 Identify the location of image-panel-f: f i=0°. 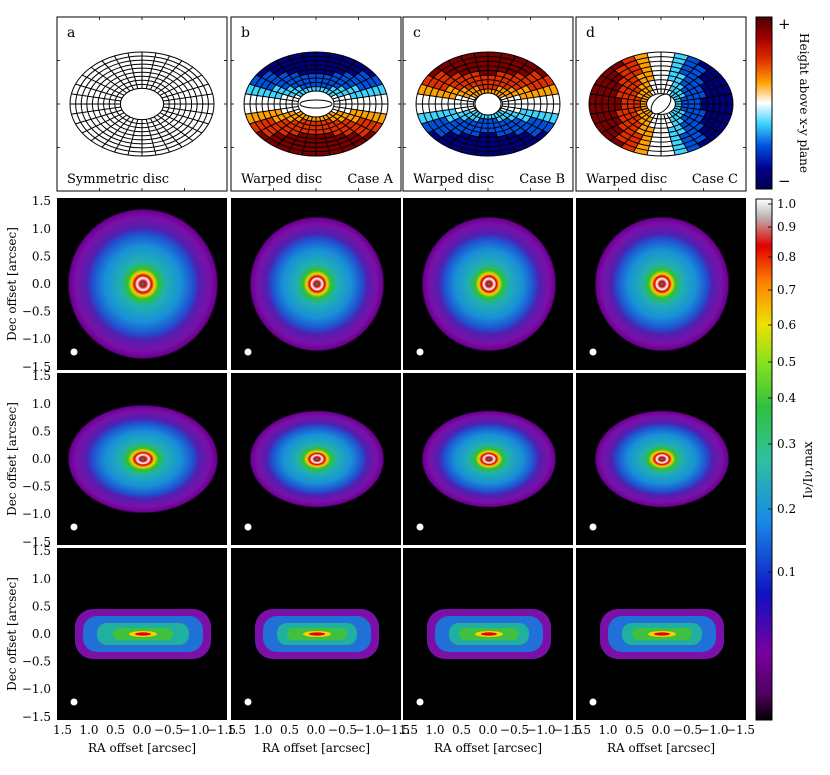
(316, 284).